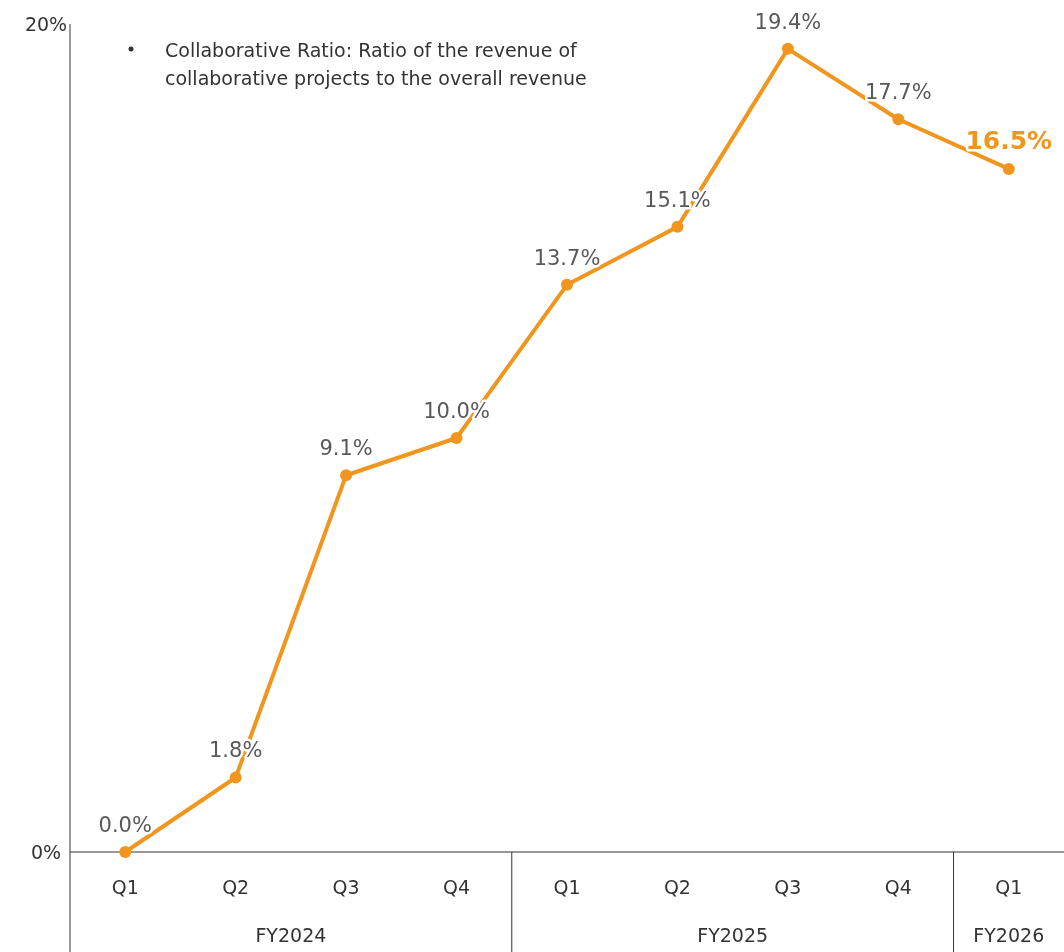 The image size is (1064, 952). Describe the element at coordinates (733, 935) in the screenshot. I see `text: FY2025` at that location.